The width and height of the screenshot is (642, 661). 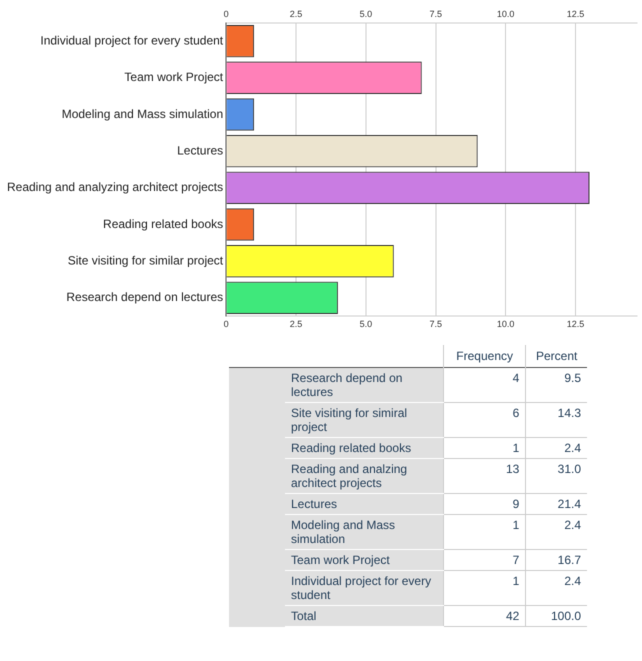 What do you see at coordinates (575, 13) in the screenshot?
I see `x-tick-label: 12.5` at bounding box center [575, 13].